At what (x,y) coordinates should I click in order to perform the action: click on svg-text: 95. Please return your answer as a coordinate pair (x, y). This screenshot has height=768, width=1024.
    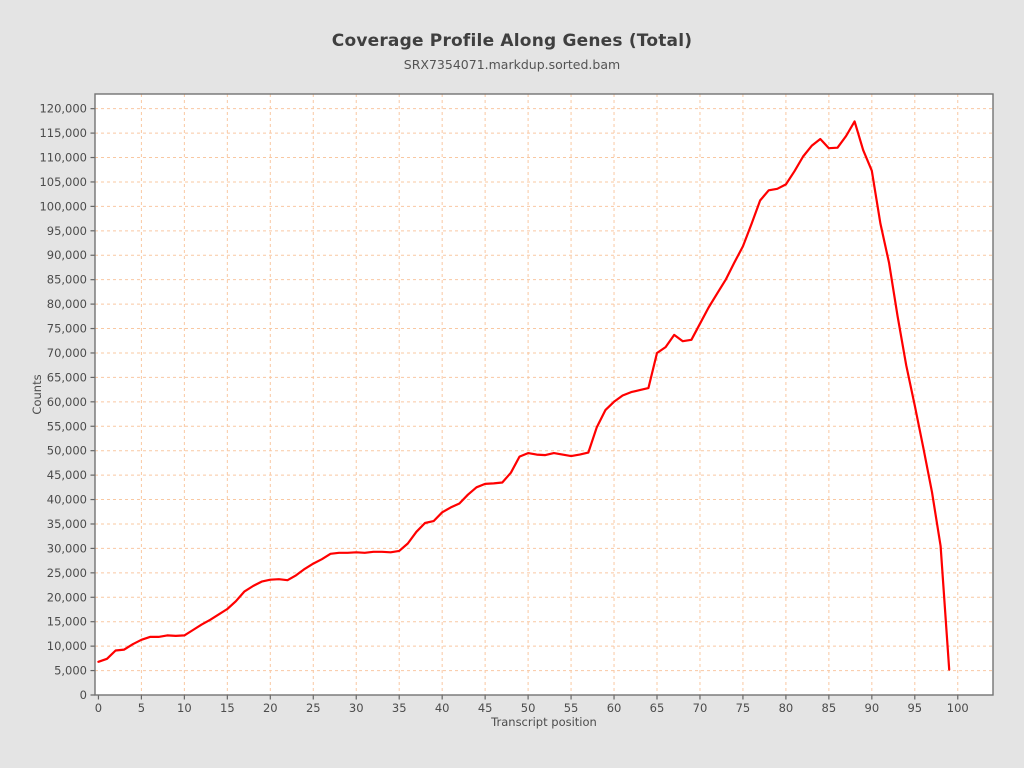
    Looking at the image, I should click on (914, 708).